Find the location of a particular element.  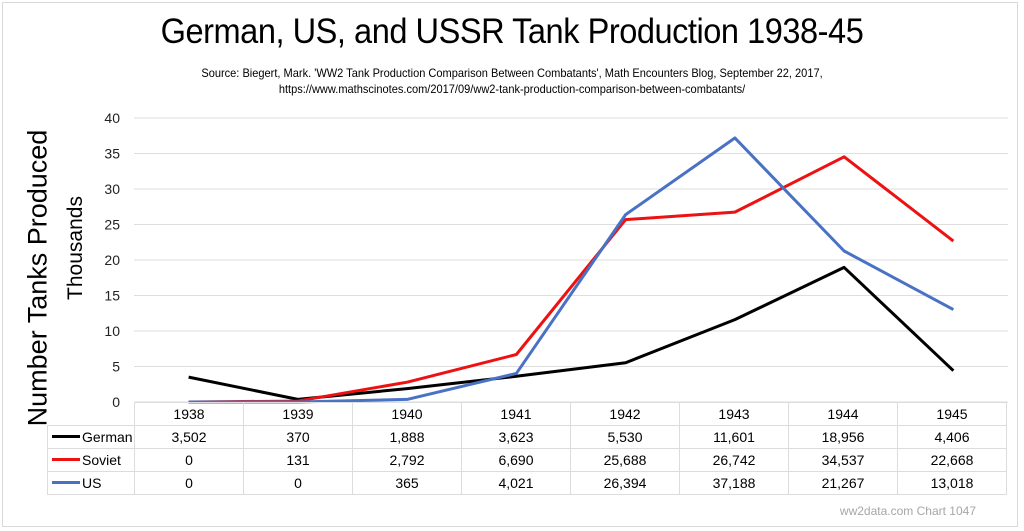

table-corner is located at coordinates (91, 414).